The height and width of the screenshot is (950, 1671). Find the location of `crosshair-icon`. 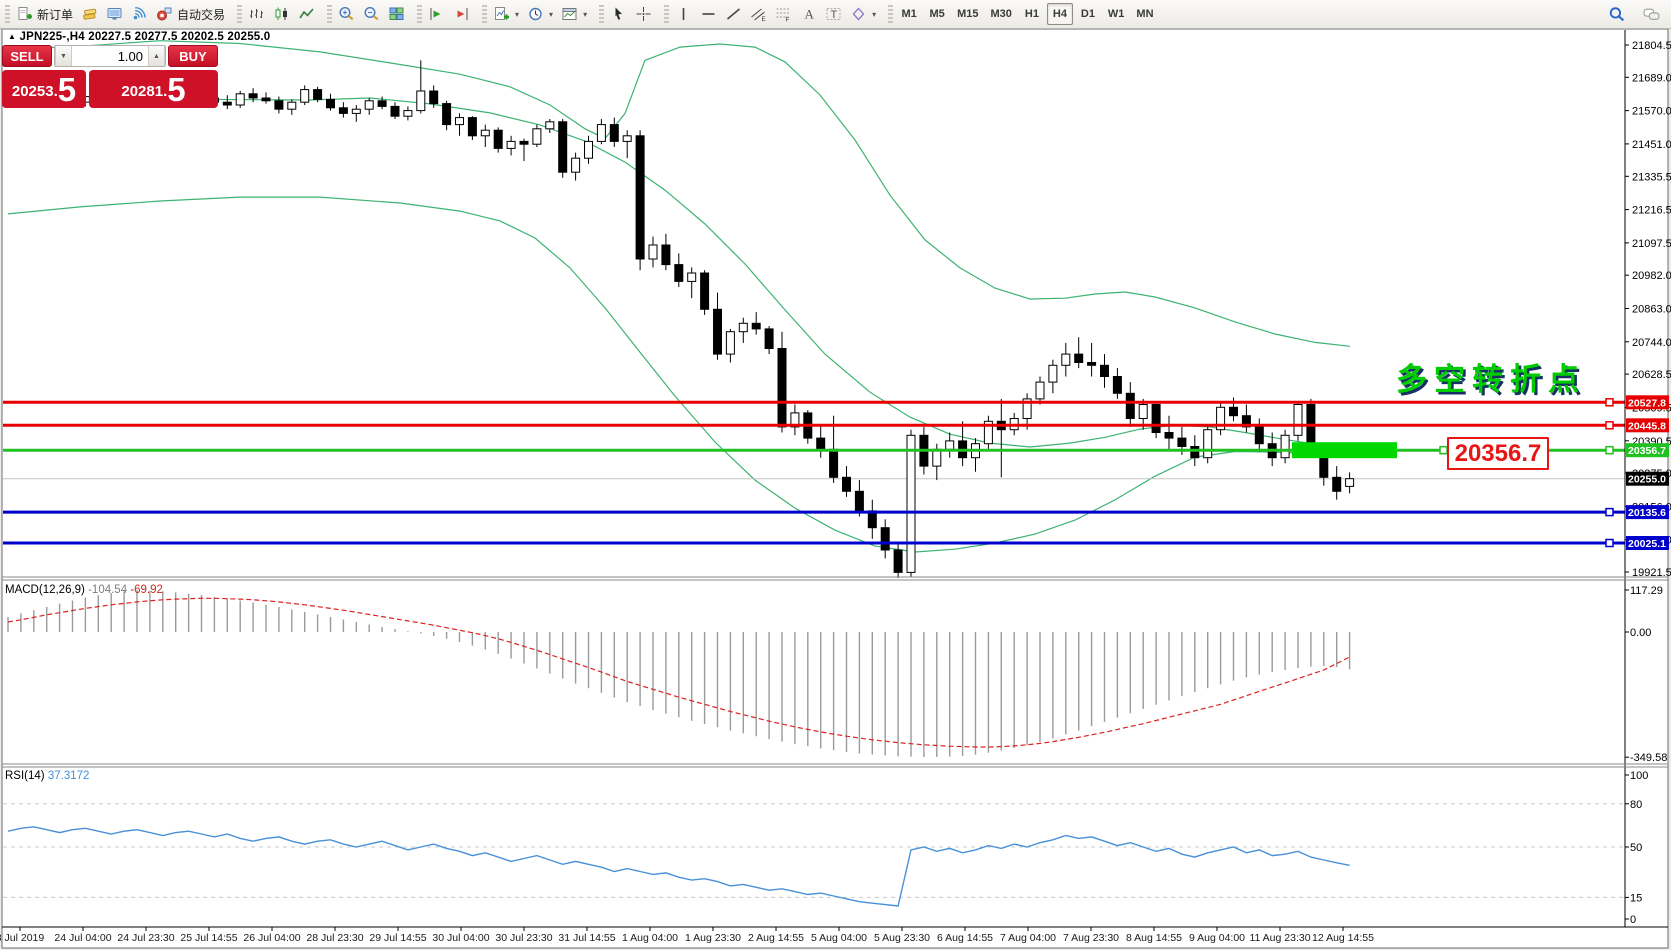

crosshair-icon is located at coordinates (643, 14).